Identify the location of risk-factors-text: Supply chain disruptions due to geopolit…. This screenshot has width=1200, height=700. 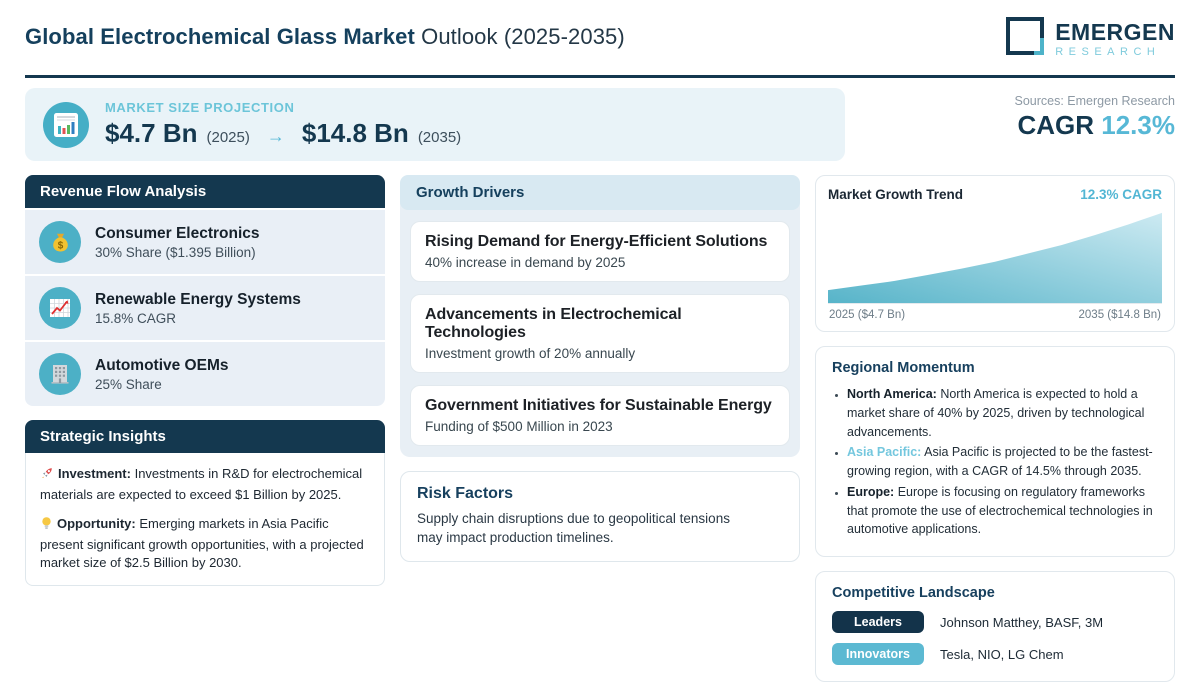
(573, 528).